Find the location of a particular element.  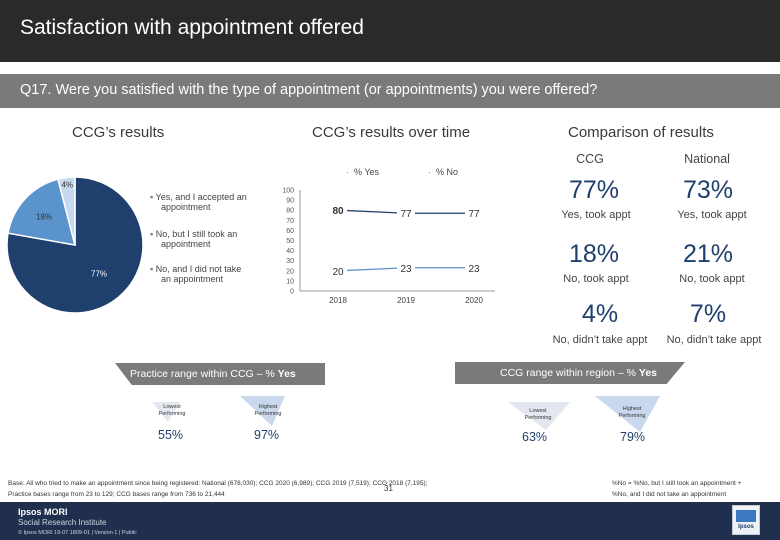

pie-legend-item-1: ▪ Yes, and I accepted an appointment is located at coordinates (198, 202).